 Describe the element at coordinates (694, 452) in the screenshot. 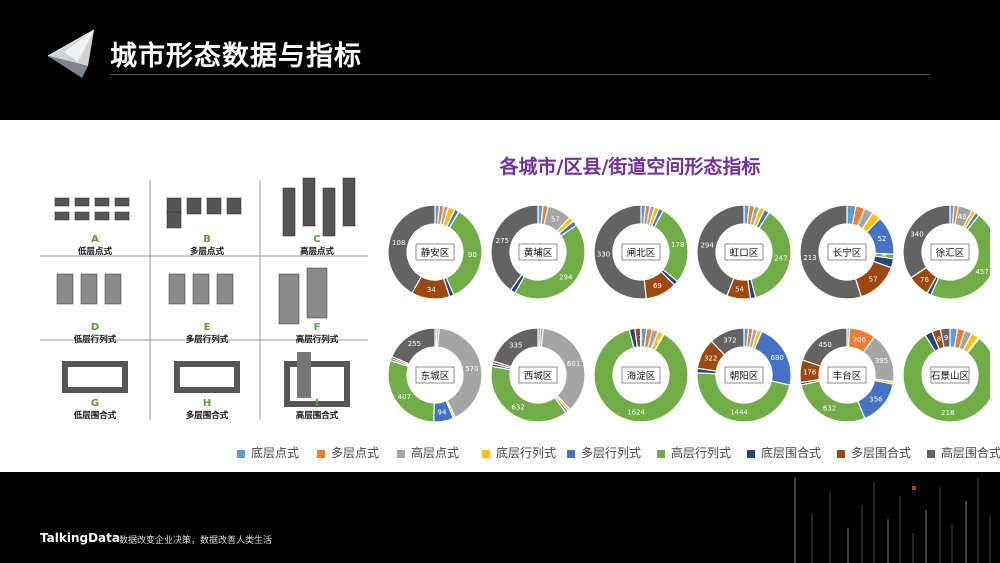

I see `legend-item: 高层行列式` at that location.